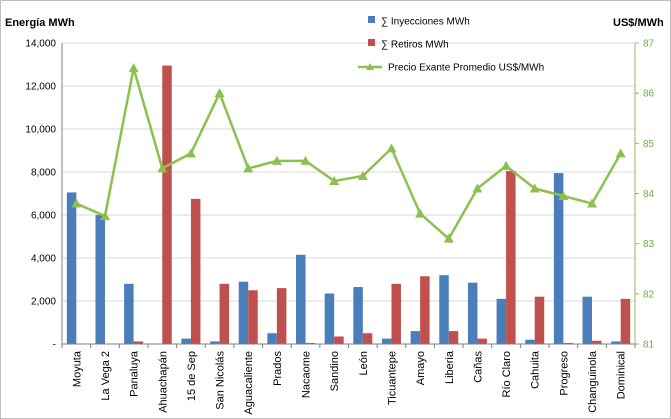 This screenshot has width=671, height=419. What do you see at coordinates (221, 380) in the screenshot?
I see `x-category-label: San Nicolás` at bounding box center [221, 380].